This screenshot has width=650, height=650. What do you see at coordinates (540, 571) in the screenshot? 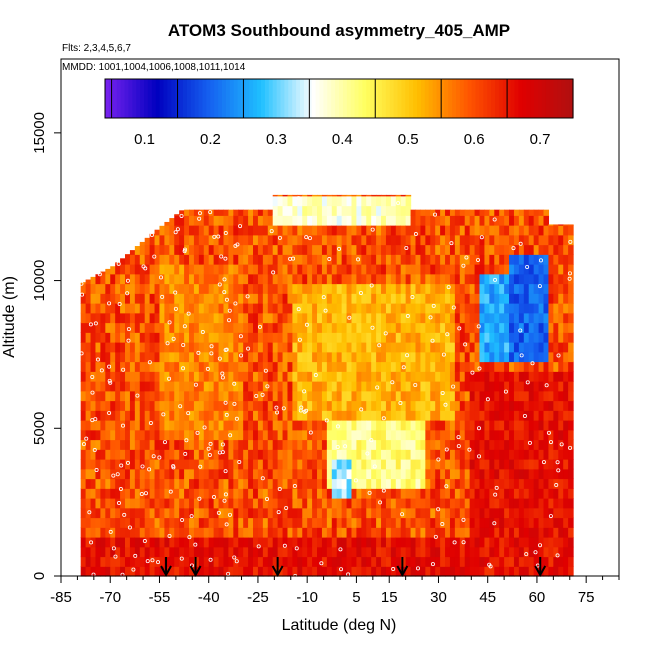
I see `flight-arrow-head` at bounding box center [540, 571].